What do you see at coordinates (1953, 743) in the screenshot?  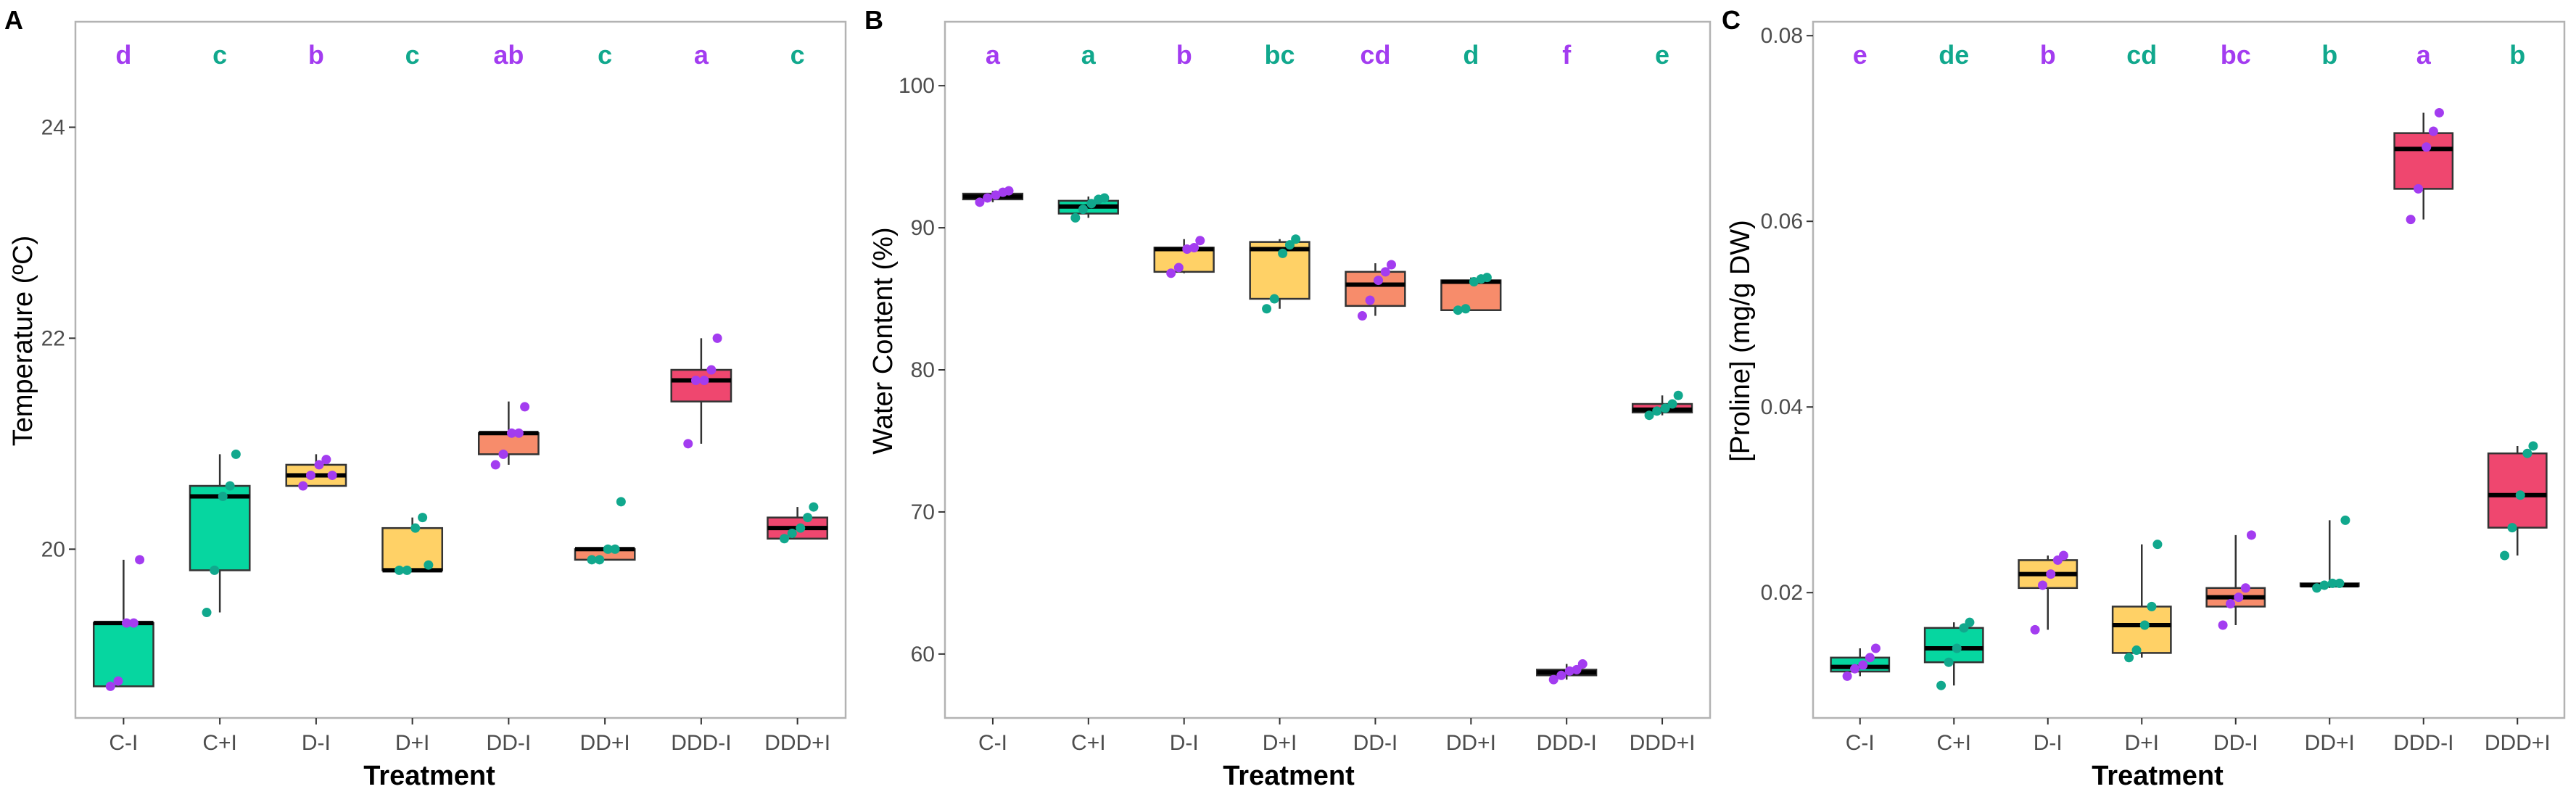 I see `panel-c-x-tick-label: C+I` at bounding box center [1953, 743].